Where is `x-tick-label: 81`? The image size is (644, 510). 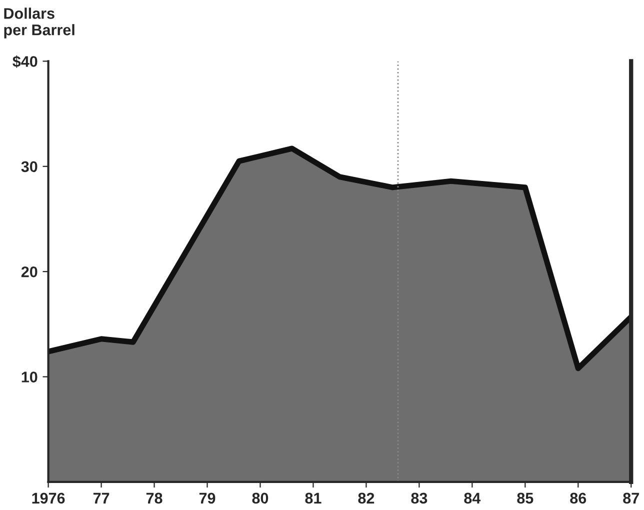 x-tick-label: 81 is located at coordinates (313, 498).